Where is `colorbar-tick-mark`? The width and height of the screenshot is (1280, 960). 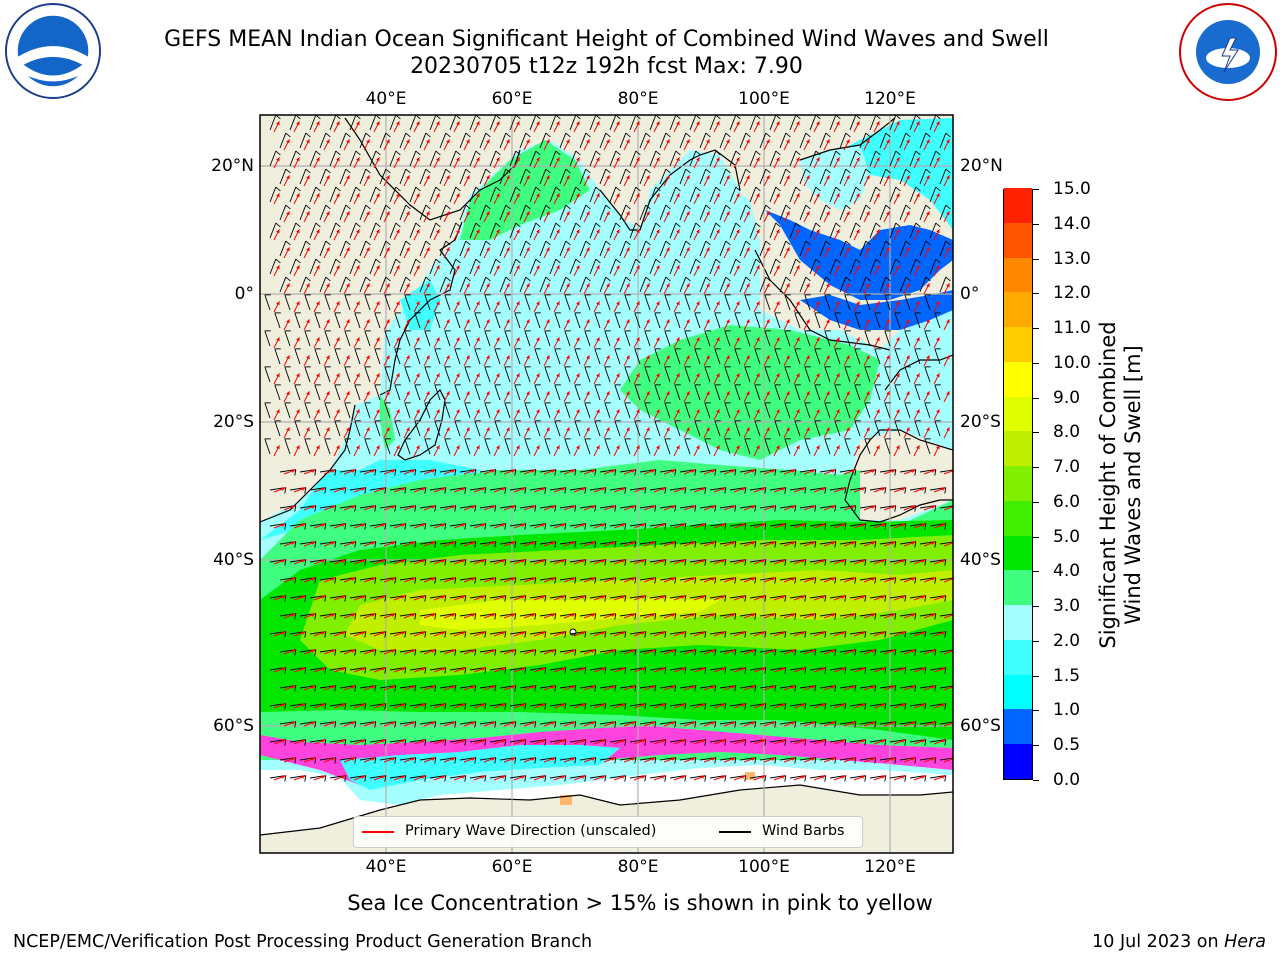 colorbar-tick-mark is located at coordinates (1036, 433).